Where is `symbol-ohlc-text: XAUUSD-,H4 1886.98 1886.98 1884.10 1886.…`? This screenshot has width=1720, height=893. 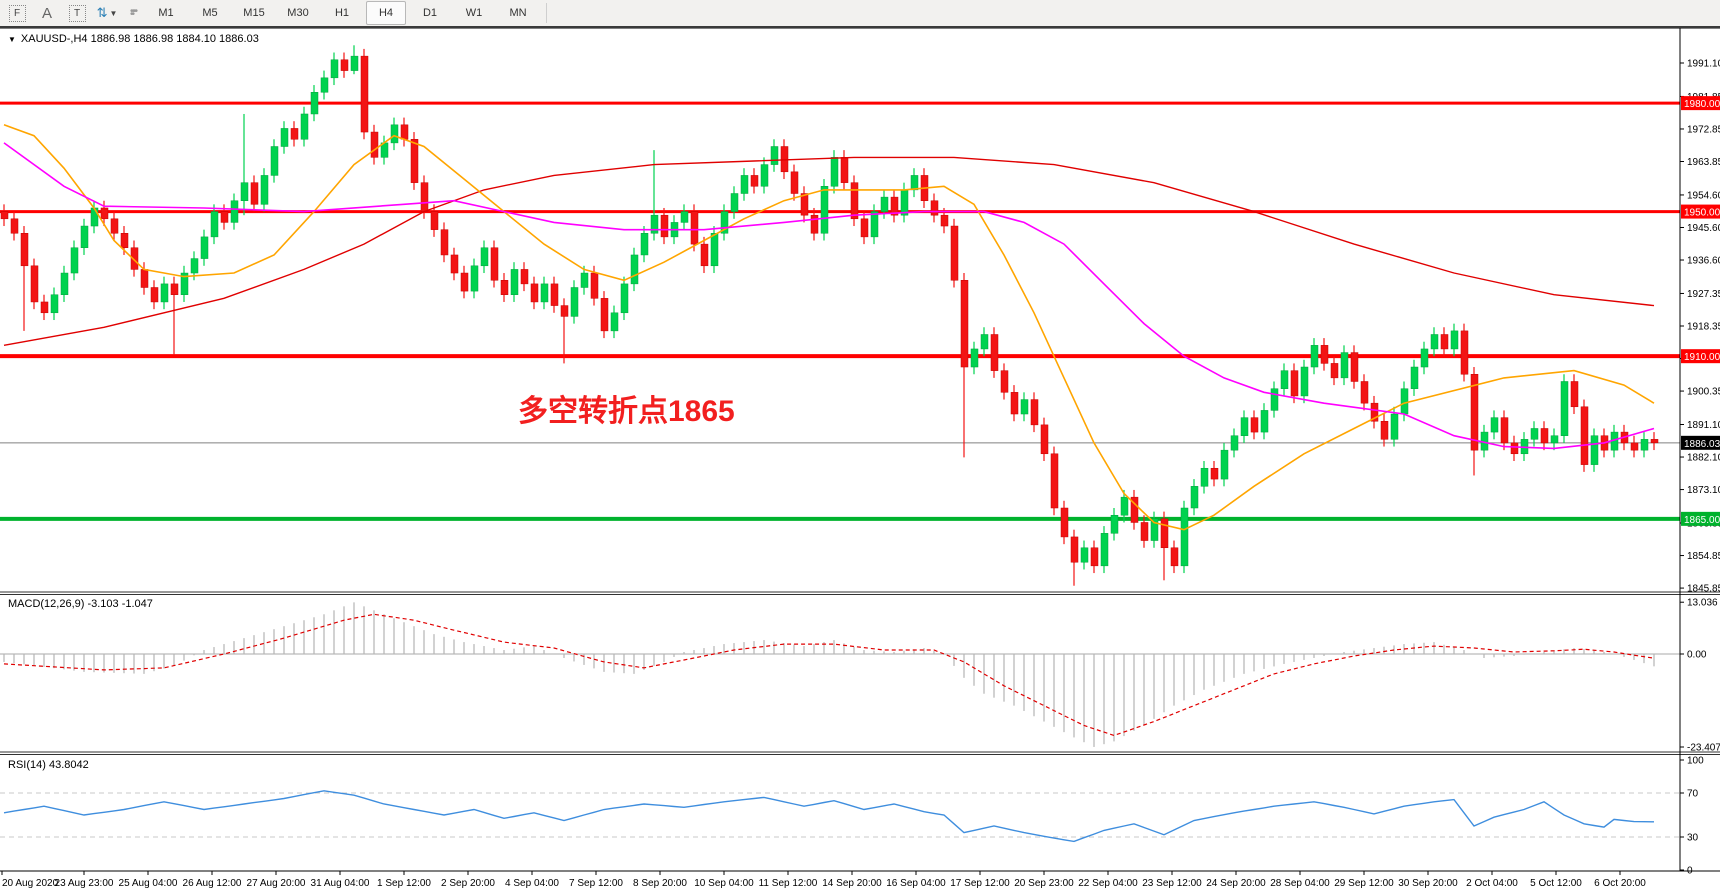
symbol-ohlc-text: XAUUSD-,H4 1886.98 1886.98 1884.10 1886.… is located at coordinates (139, 39).